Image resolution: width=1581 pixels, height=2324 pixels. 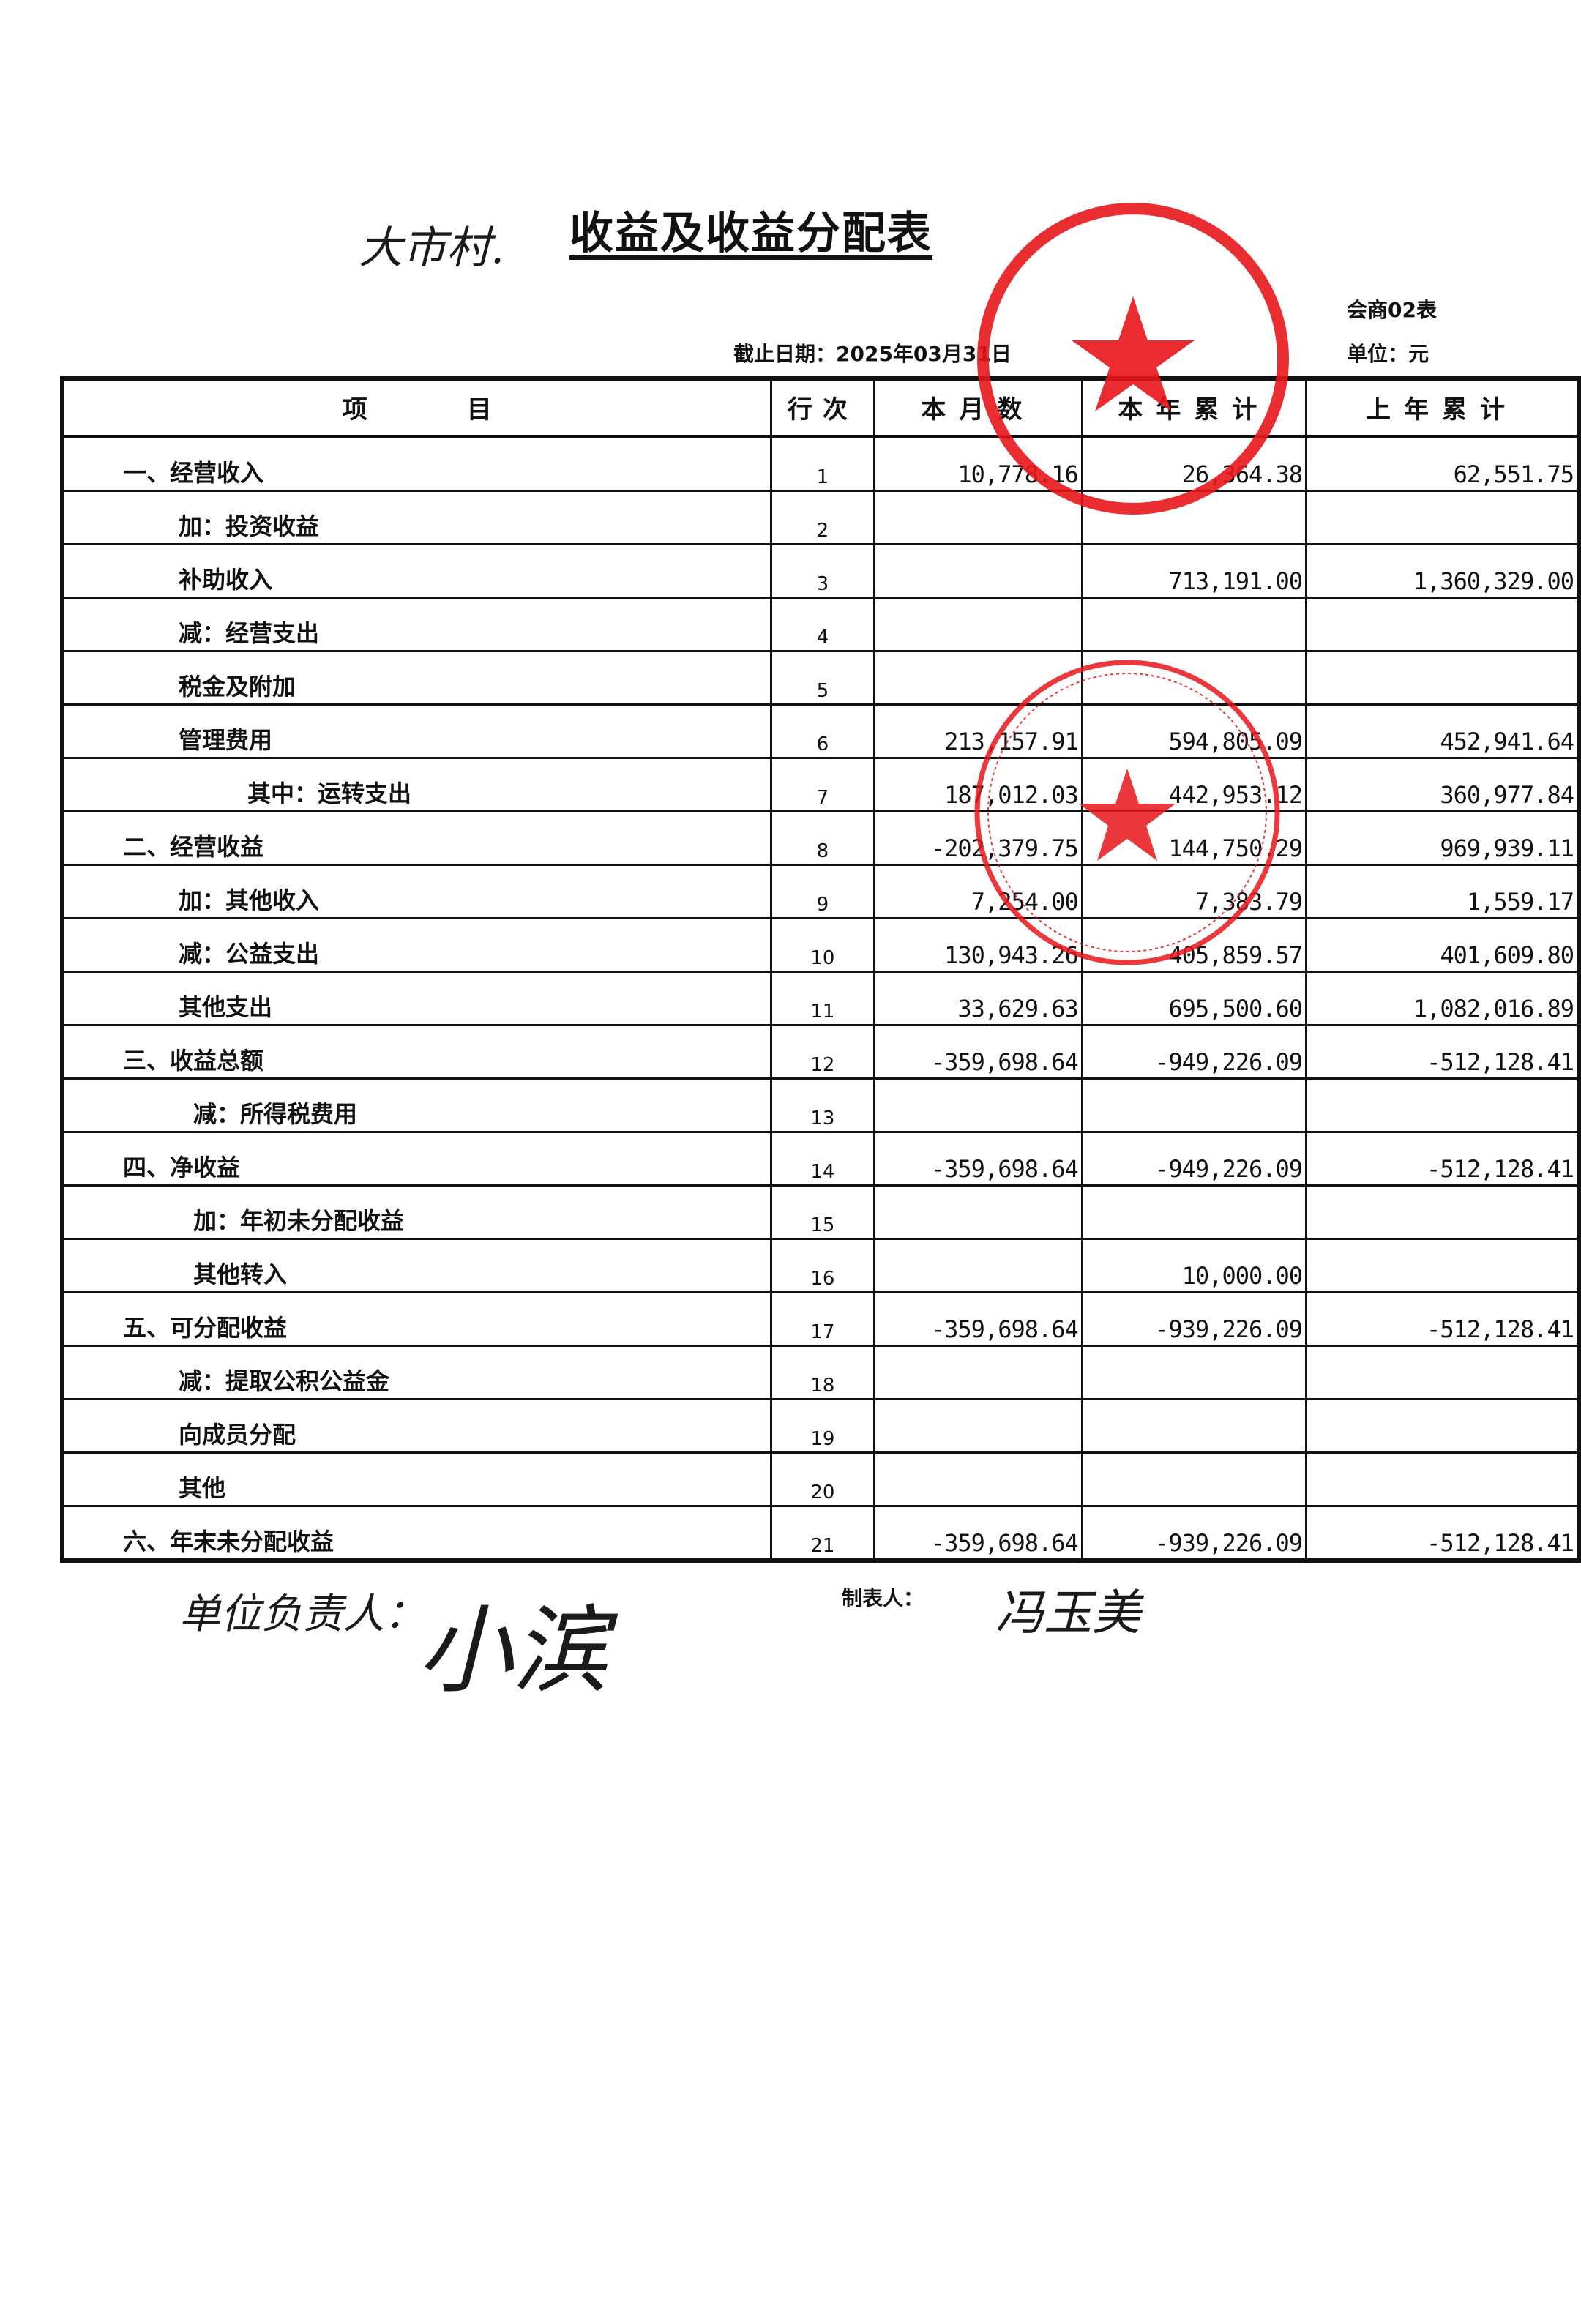 I want to click on table-row: 加：其他收入 9 7,254.00 7,383.79 1,559.17, so click(x=820, y=891).